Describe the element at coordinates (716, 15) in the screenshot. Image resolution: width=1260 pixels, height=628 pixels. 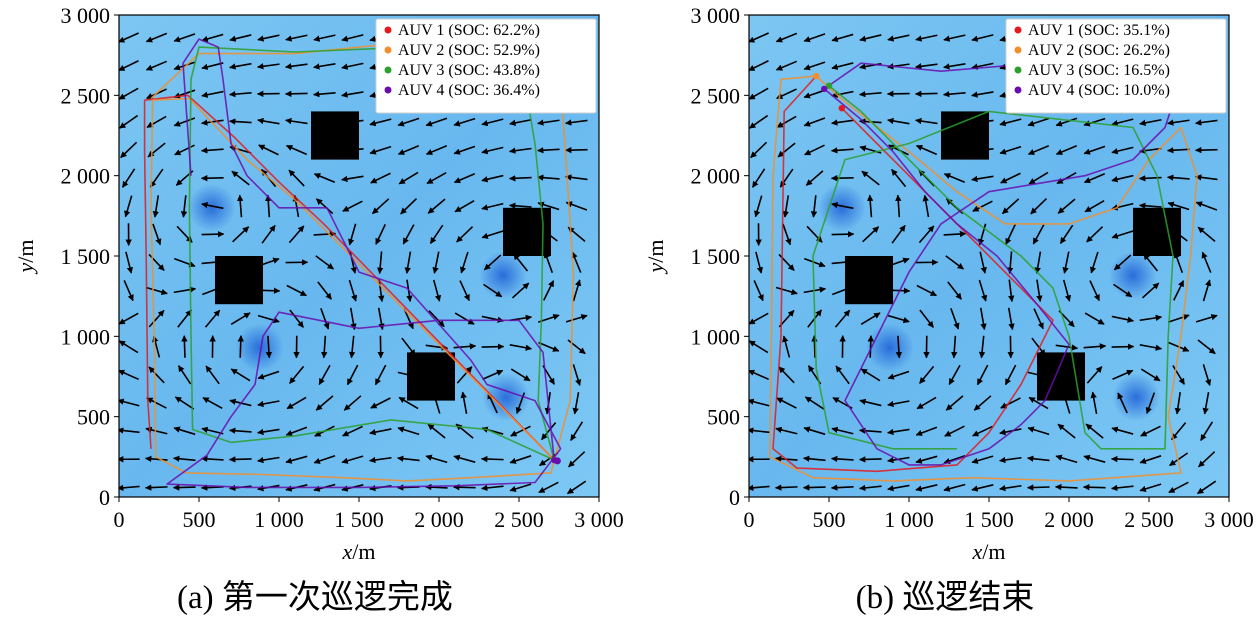
I see `y-tick-label: 3 000` at that location.